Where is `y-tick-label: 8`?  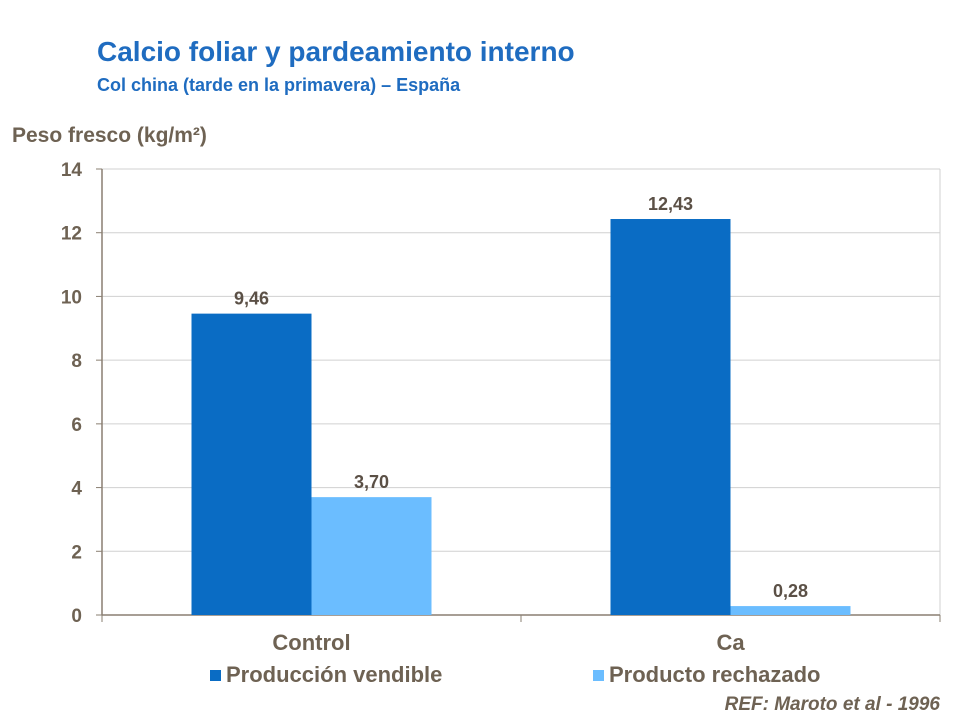
y-tick-label: 8 is located at coordinates (76, 361).